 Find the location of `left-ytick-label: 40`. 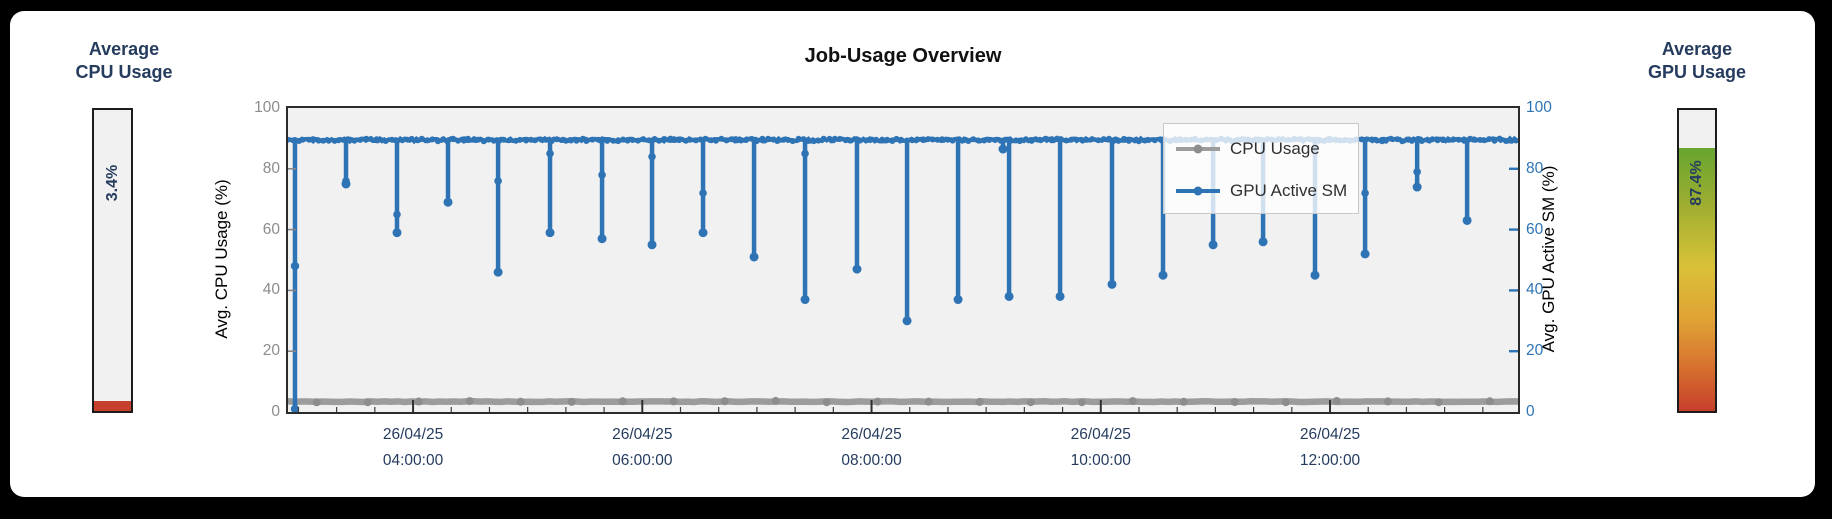

left-ytick-label: 40 is located at coordinates (271, 290).